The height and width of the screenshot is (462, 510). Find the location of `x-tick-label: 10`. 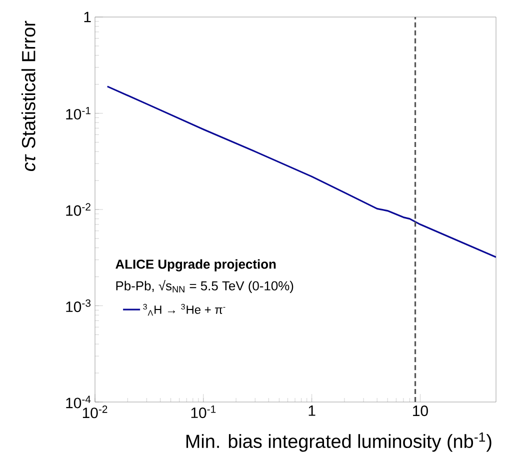

x-tick-label: 10 is located at coordinates (420, 411).